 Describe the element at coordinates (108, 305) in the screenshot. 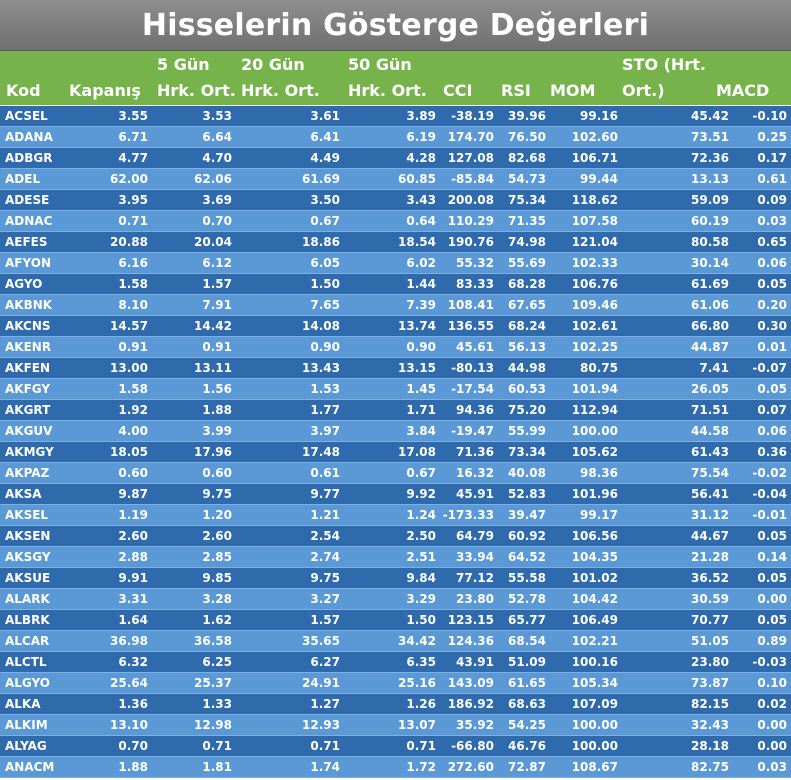

I see `cell-kapanis: 8.10` at that location.